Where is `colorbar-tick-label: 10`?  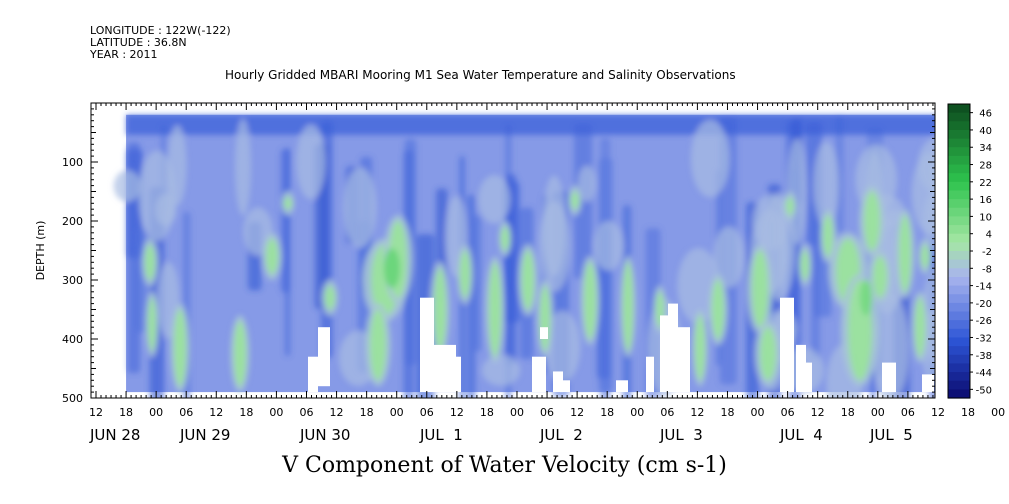
colorbar-tick-label: 10 is located at coordinates (985, 217).